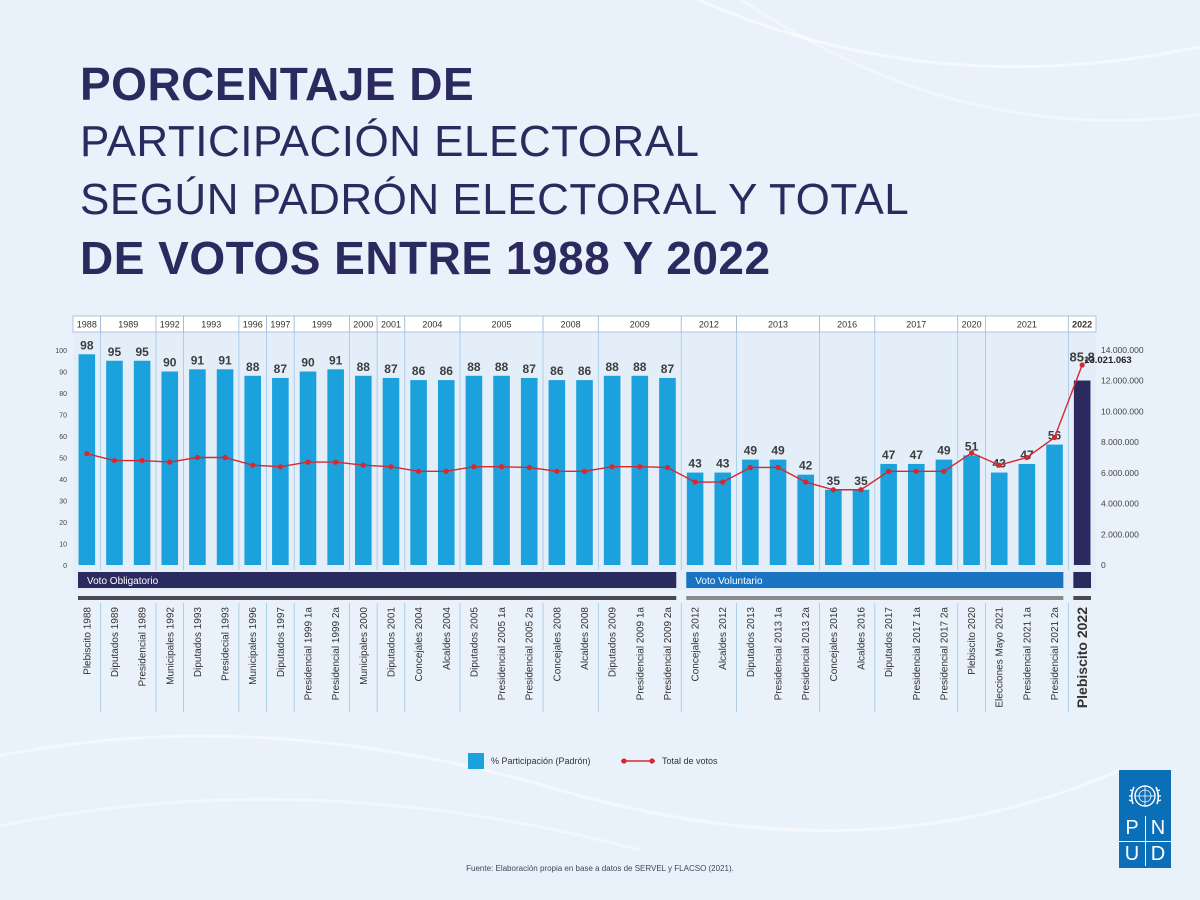 The image size is (1200, 900). Describe the element at coordinates (1122, 411) in the screenshot. I see `right-axis-tick: 10.000.000` at that location.